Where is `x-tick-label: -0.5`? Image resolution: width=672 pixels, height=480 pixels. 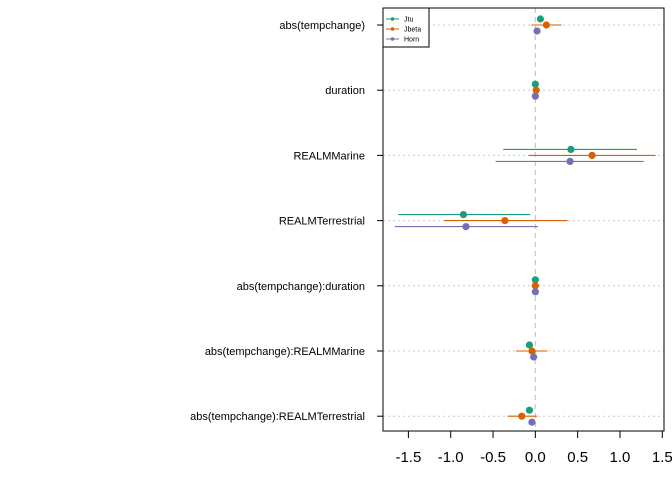 x-tick-label: -0.5 is located at coordinates (493, 457).